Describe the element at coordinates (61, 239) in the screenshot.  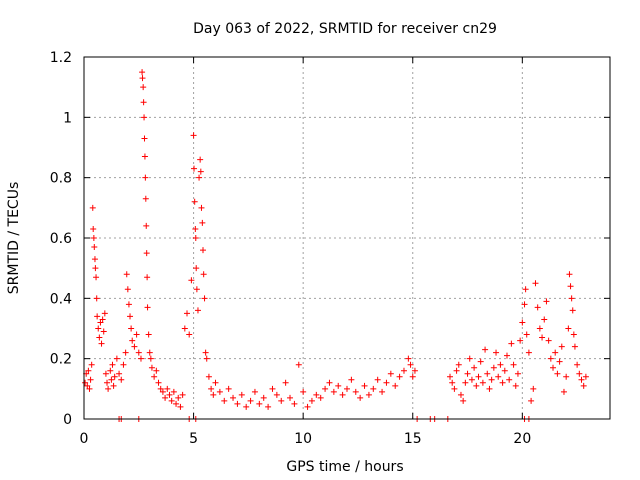
I see `y-tick-labels: 0 0.2 0.4 0.6 0.8 1 1.2` at that location.